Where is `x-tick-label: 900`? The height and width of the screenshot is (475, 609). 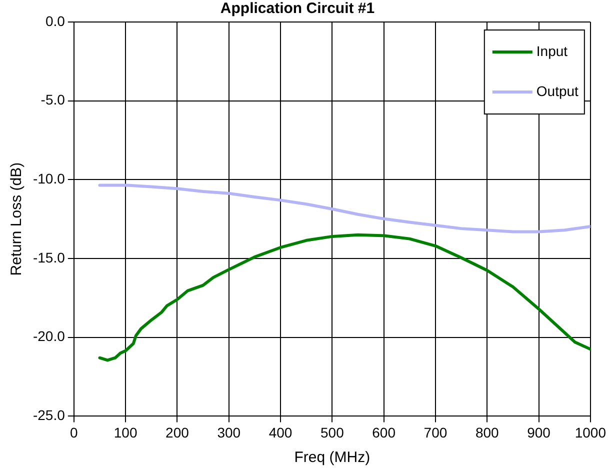
x-tick-label: 900 is located at coordinates (539, 432).